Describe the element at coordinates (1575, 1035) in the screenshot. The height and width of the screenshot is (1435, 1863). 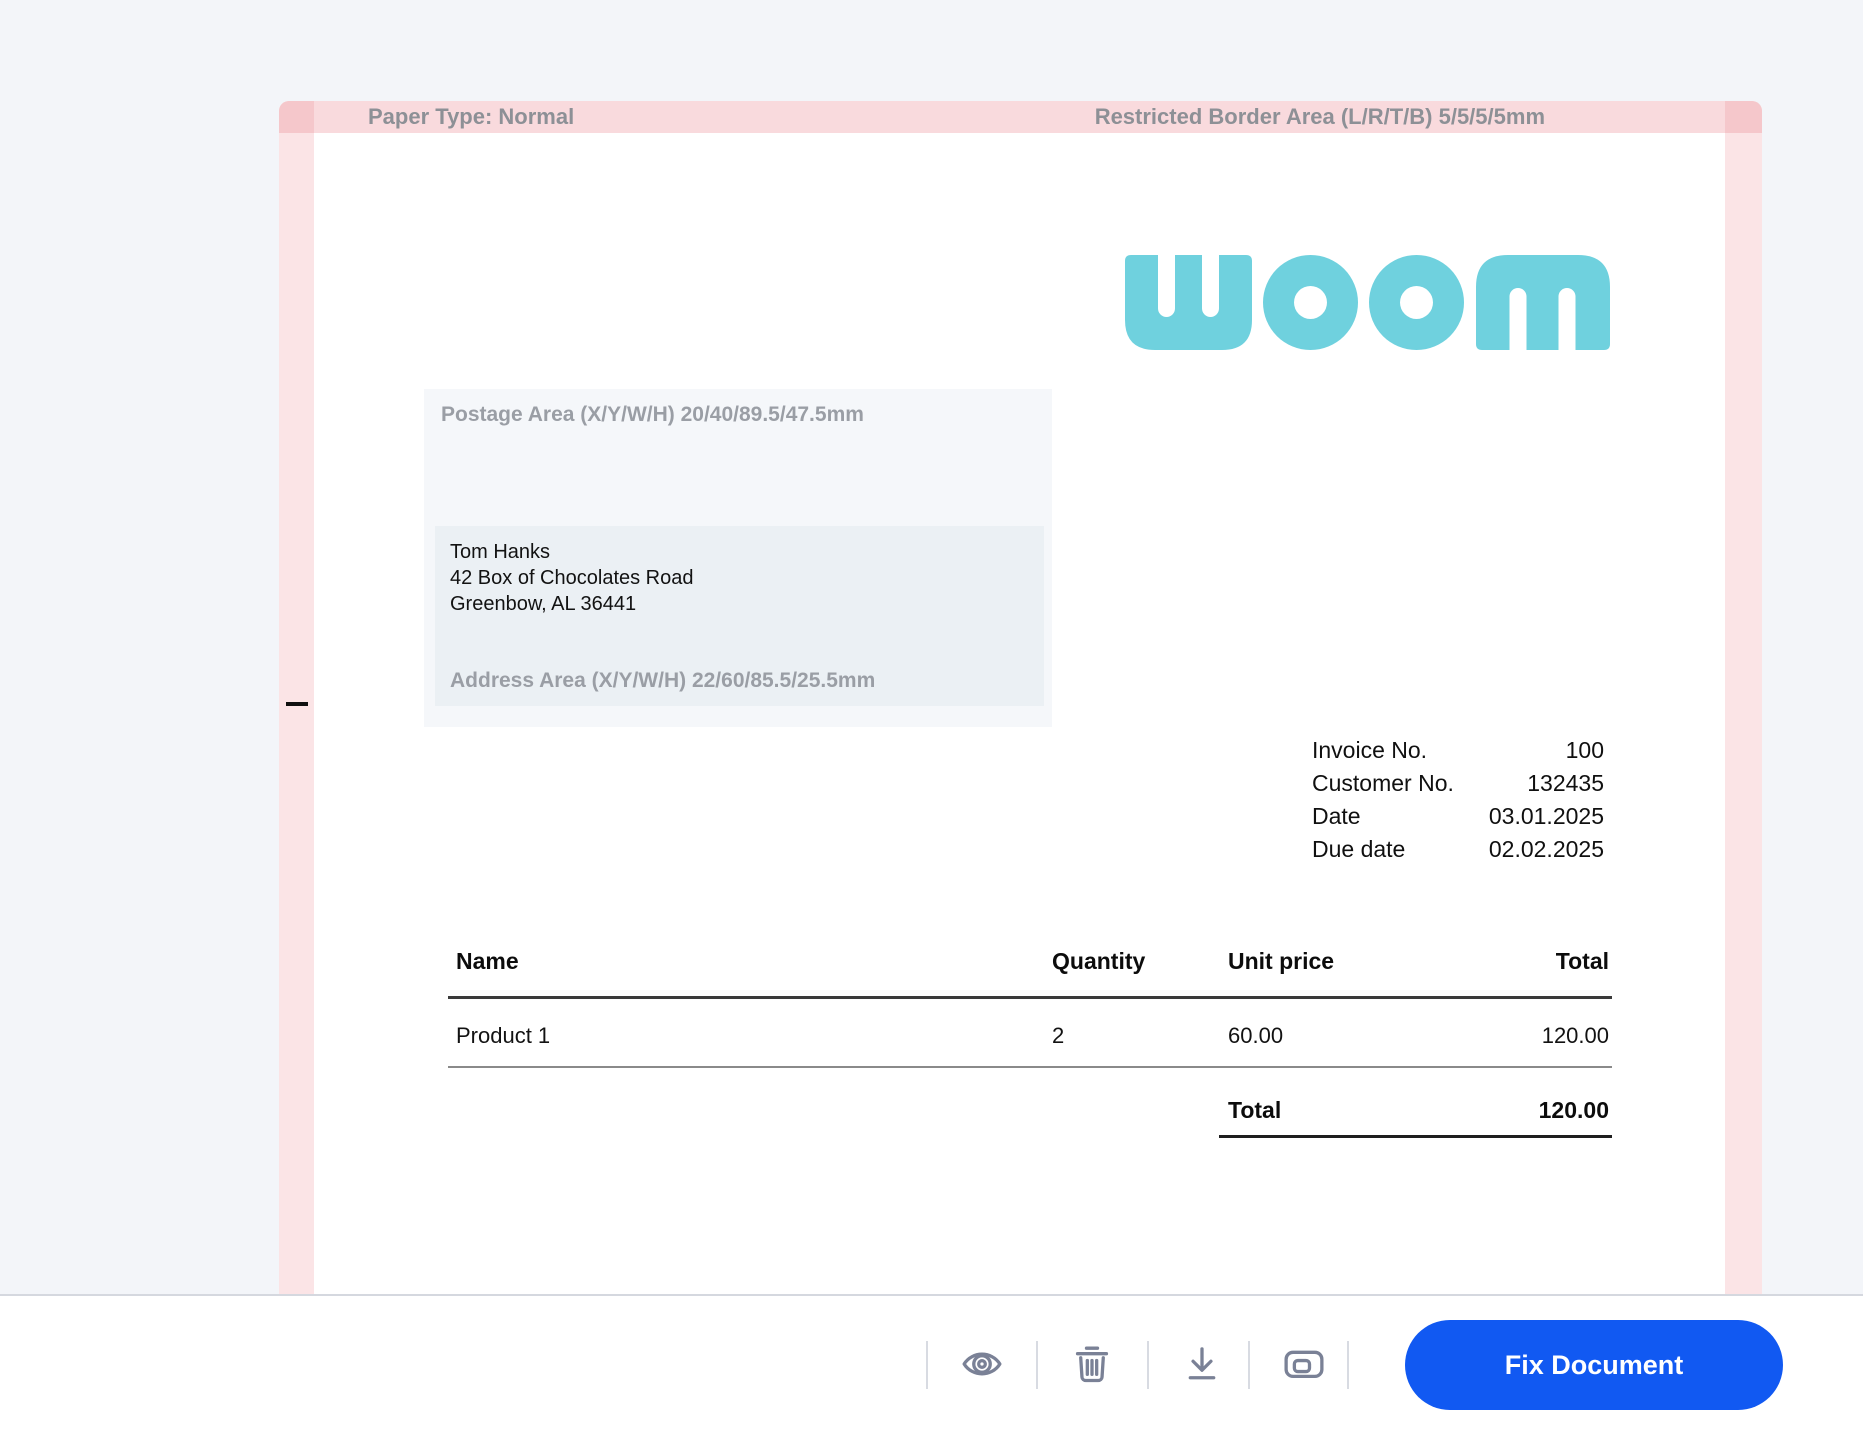
I see `cell-total: 120.00` at that location.